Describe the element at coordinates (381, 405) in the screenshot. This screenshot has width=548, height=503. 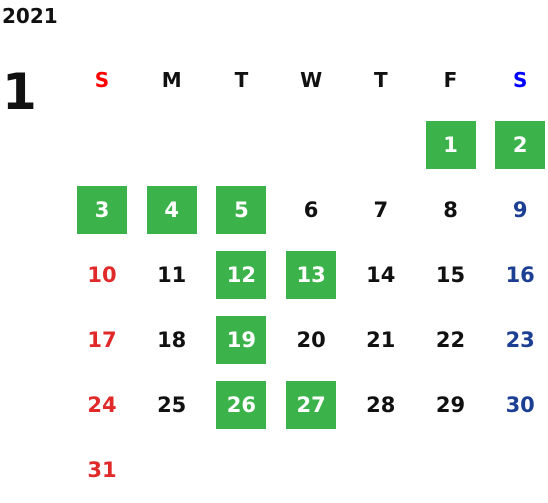
I see `day-cell: 28` at that location.